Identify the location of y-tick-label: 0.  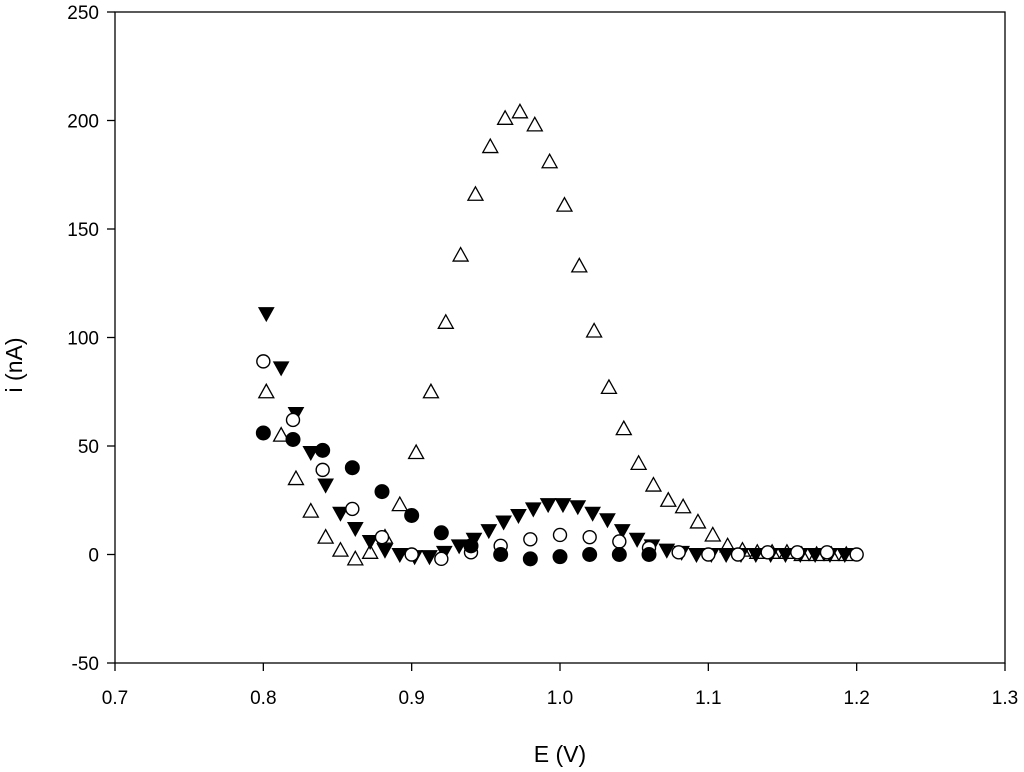
(93, 556).